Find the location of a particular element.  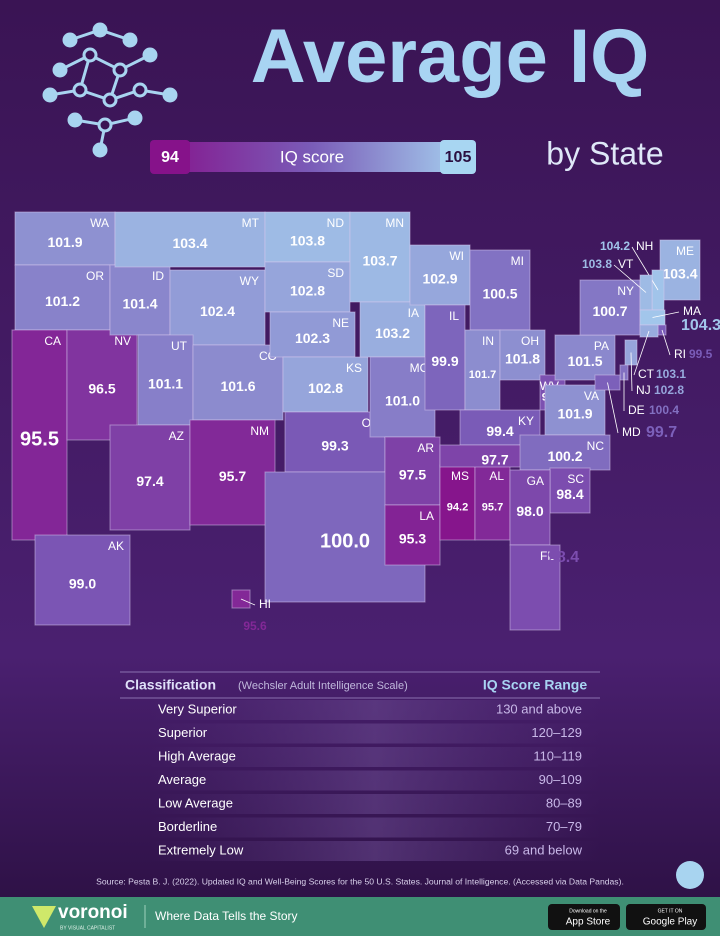

score-range: 90–109 is located at coordinates (560, 779).